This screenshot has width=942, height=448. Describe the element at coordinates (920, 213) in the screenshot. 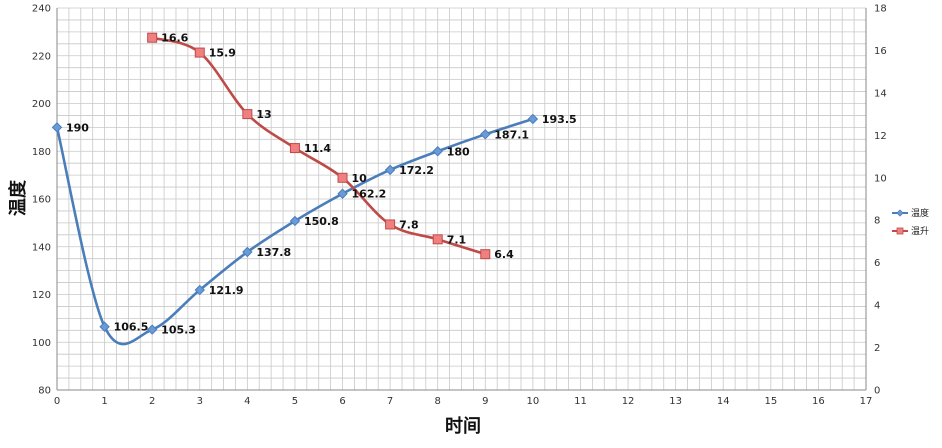

I see `legend-label-temperature: 温度` at that location.